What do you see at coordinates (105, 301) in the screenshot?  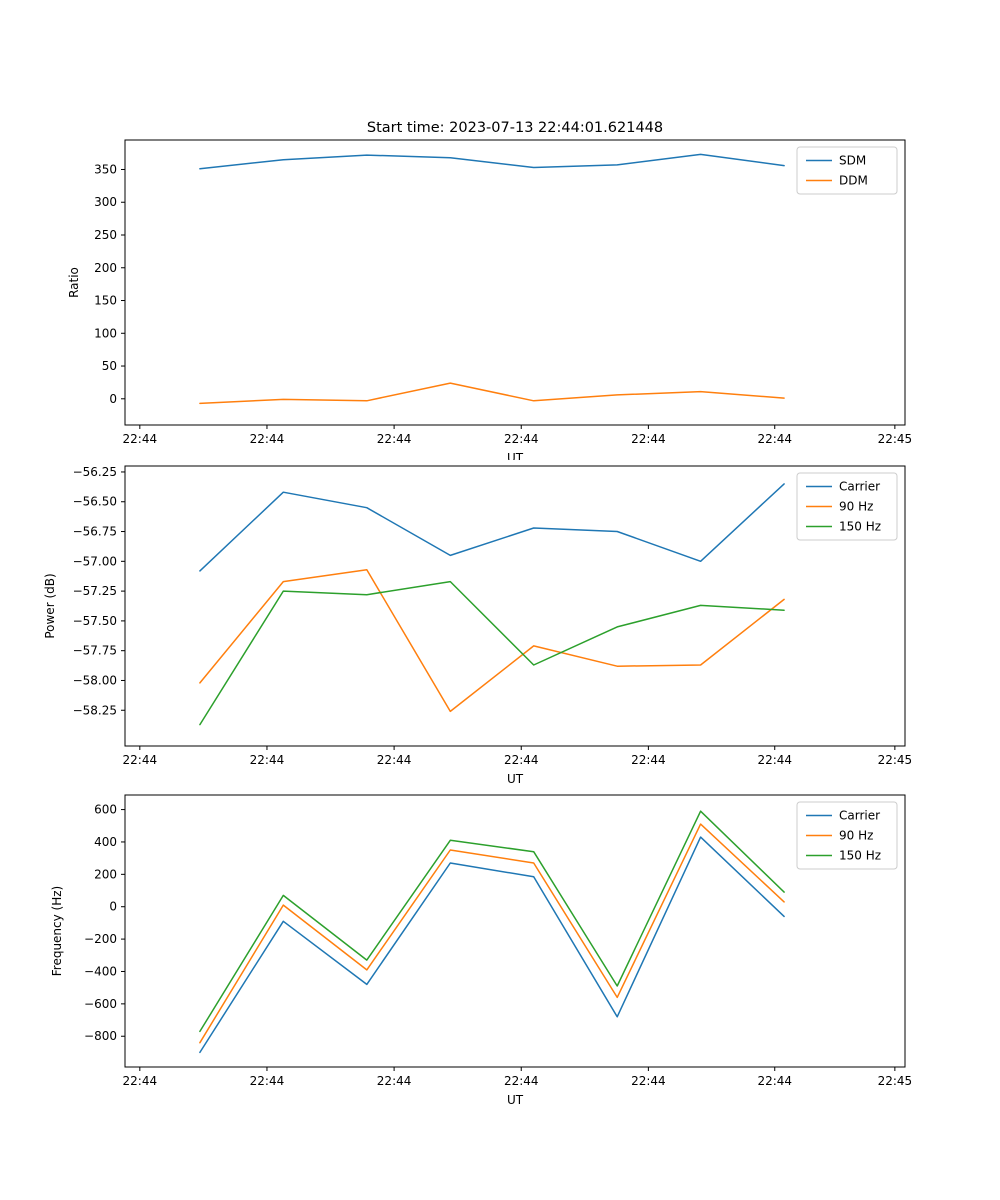 I see `y-tick-label: 150` at bounding box center [105, 301].